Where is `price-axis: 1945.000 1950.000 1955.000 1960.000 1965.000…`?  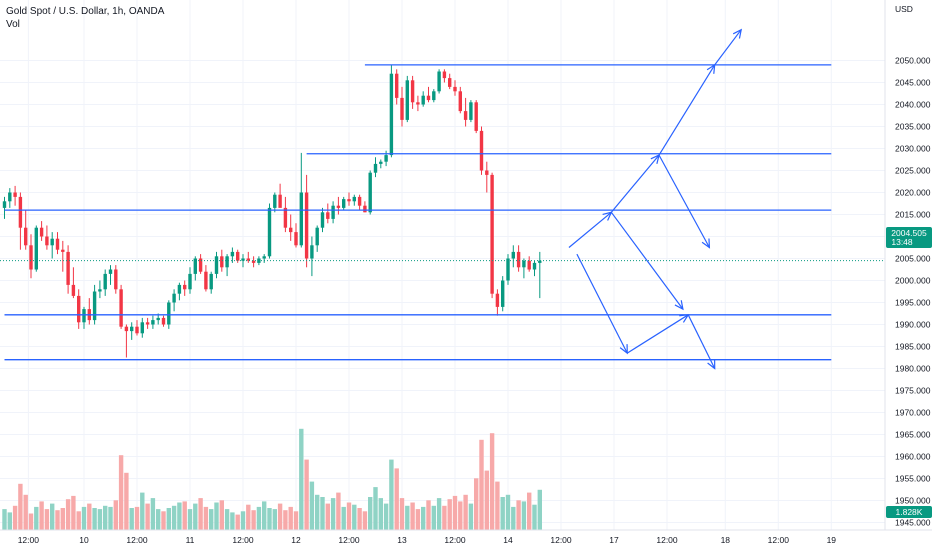 price-axis: 1945.000 1950.000 1955.000 1960.000 1965.000… is located at coordinates (907, 265).